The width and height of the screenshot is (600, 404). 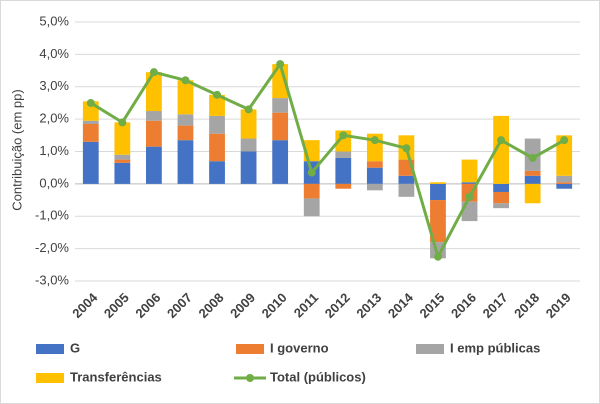 I want to click on legend-label: I governo, so click(x=299, y=347).